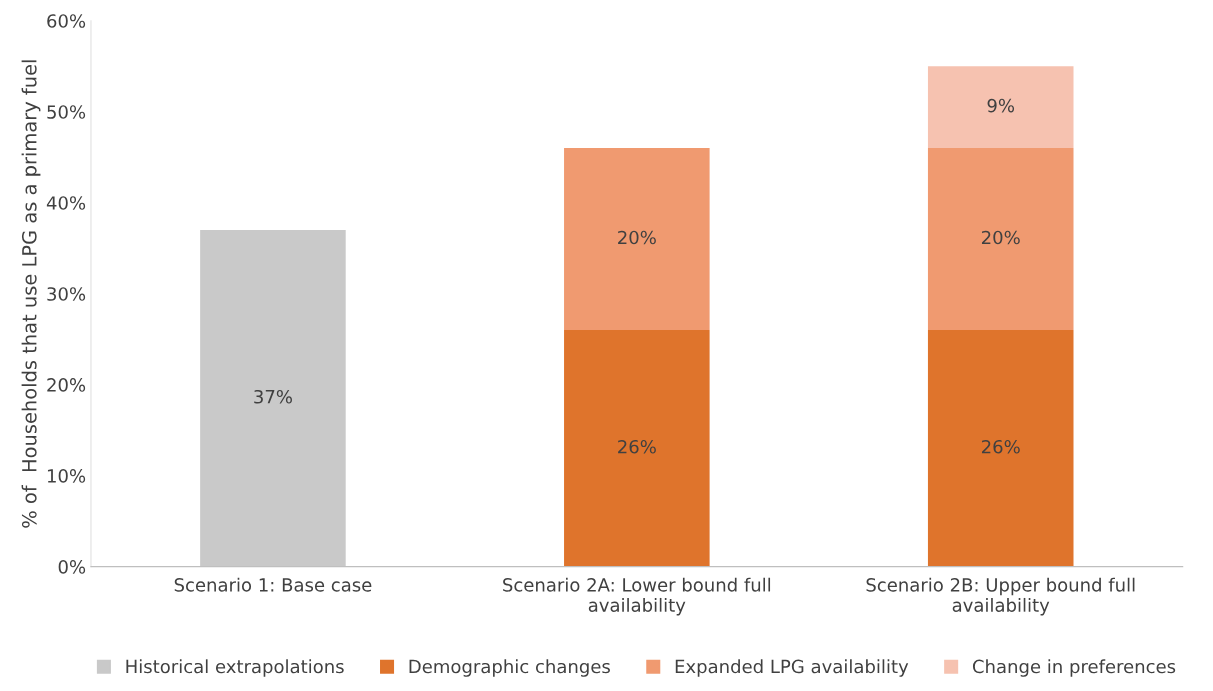  What do you see at coordinates (509, 668) in the screenshot?
I see `legend-label: Demographic changes` at bounding box center [509, 668].